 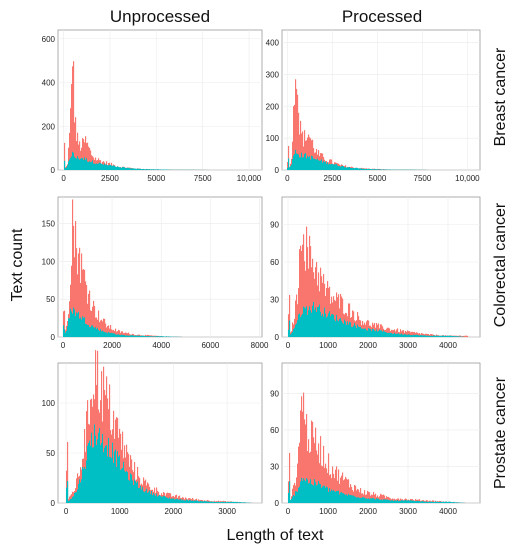 What do you see at coordinates (375, 439) in the screenshot?
I see `panel-5: 0 1000 2000 3000 4000 0 30 60 90` at bounding box center [375, 439].